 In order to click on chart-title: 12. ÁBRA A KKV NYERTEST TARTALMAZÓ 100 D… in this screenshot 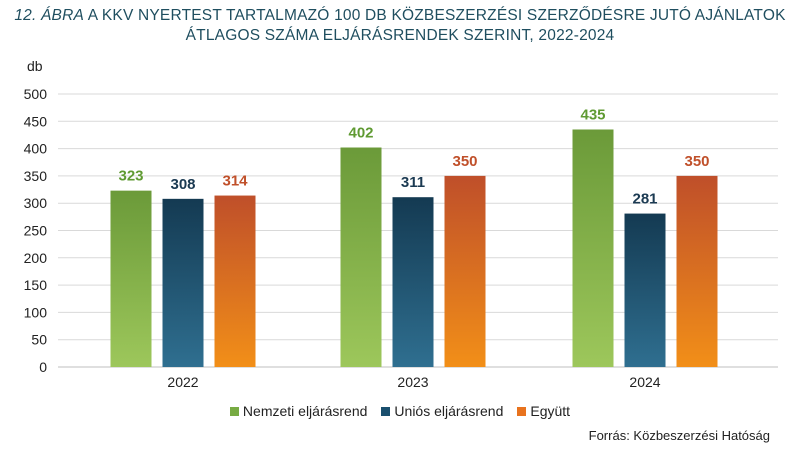, I will do `click(400, 26)`.